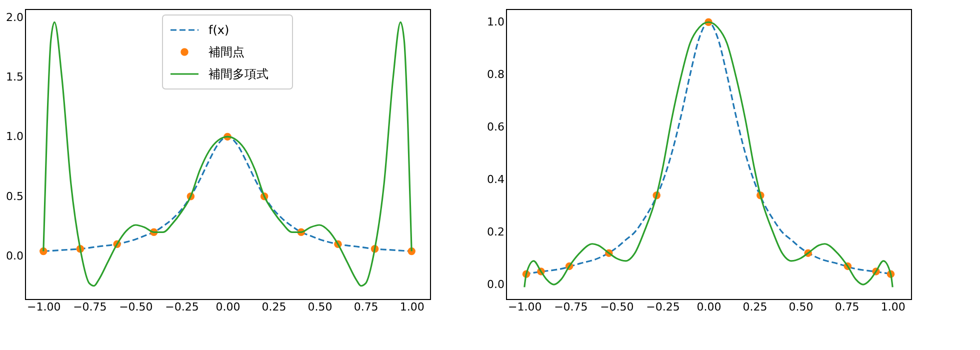 The height and width of the screenshot is (350, 980). What do you see at coordinates (495, 127) in the screenshot?
I see `y-tick-label: 0.6` at bounding box center [495, 127].